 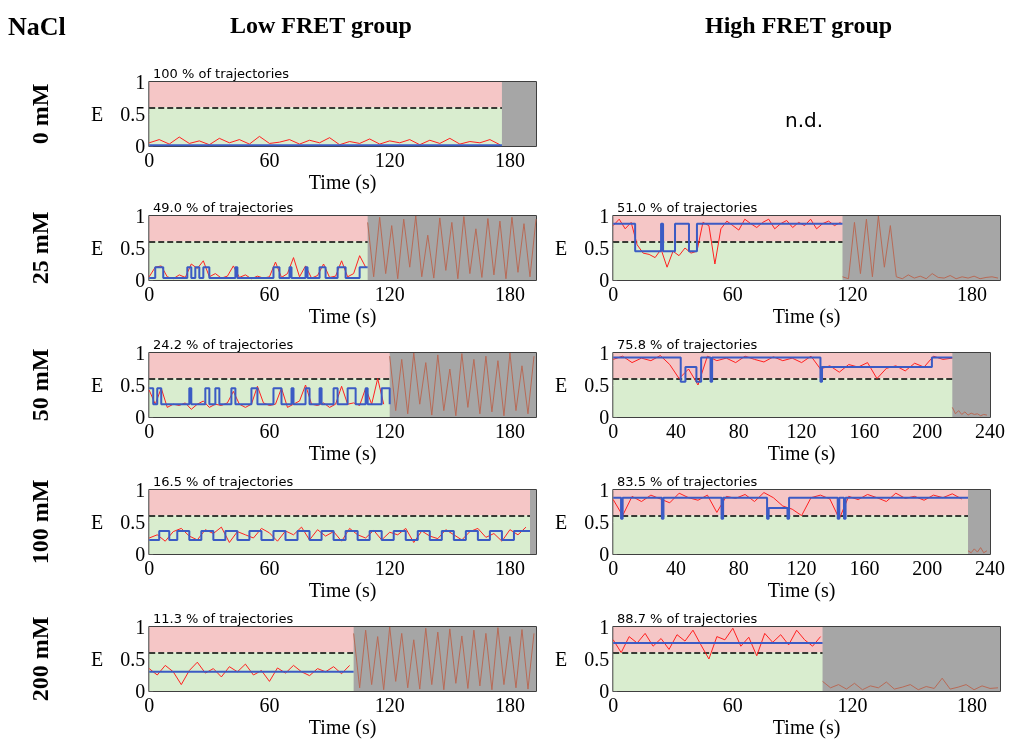 What do you see at coordinates (321, 25) in the screenshot?
I see `text: Low FRET group` at bounding box center [321, 25].